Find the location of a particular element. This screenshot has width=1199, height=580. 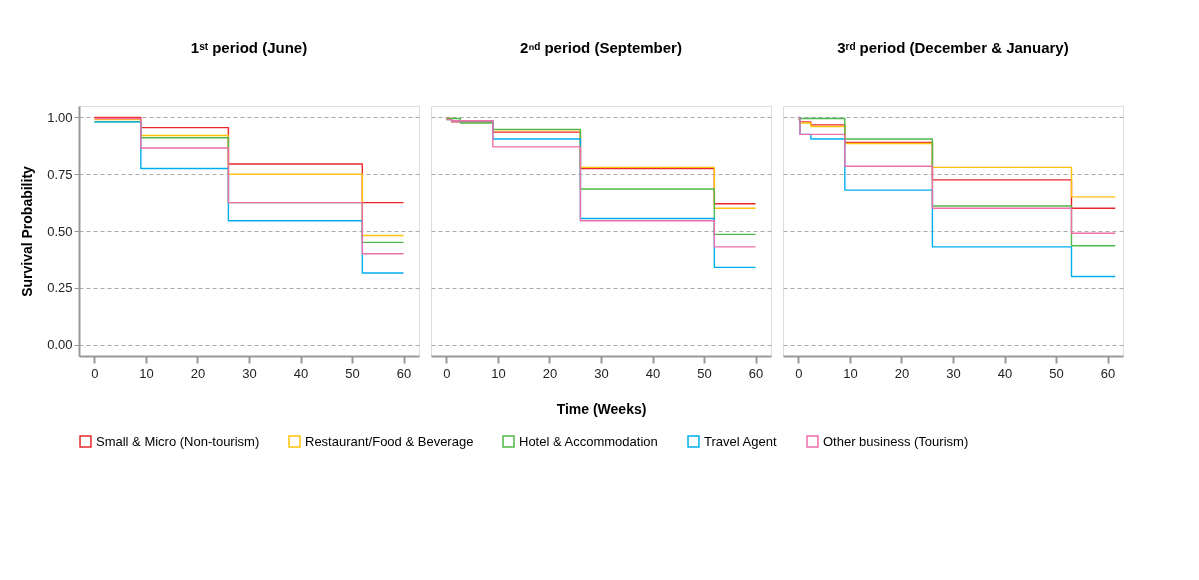

y-tick-label: 0.25 is located at coordinates (60, 288).